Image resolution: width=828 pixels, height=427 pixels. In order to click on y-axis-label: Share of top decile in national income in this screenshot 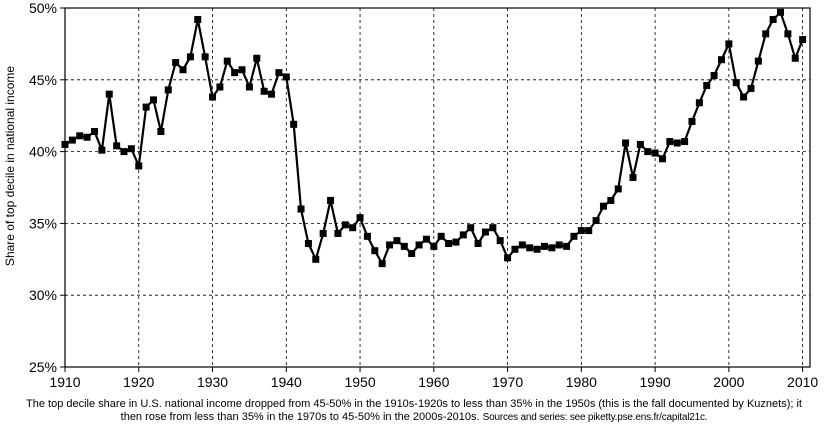, I will do `click(10, 166)`.